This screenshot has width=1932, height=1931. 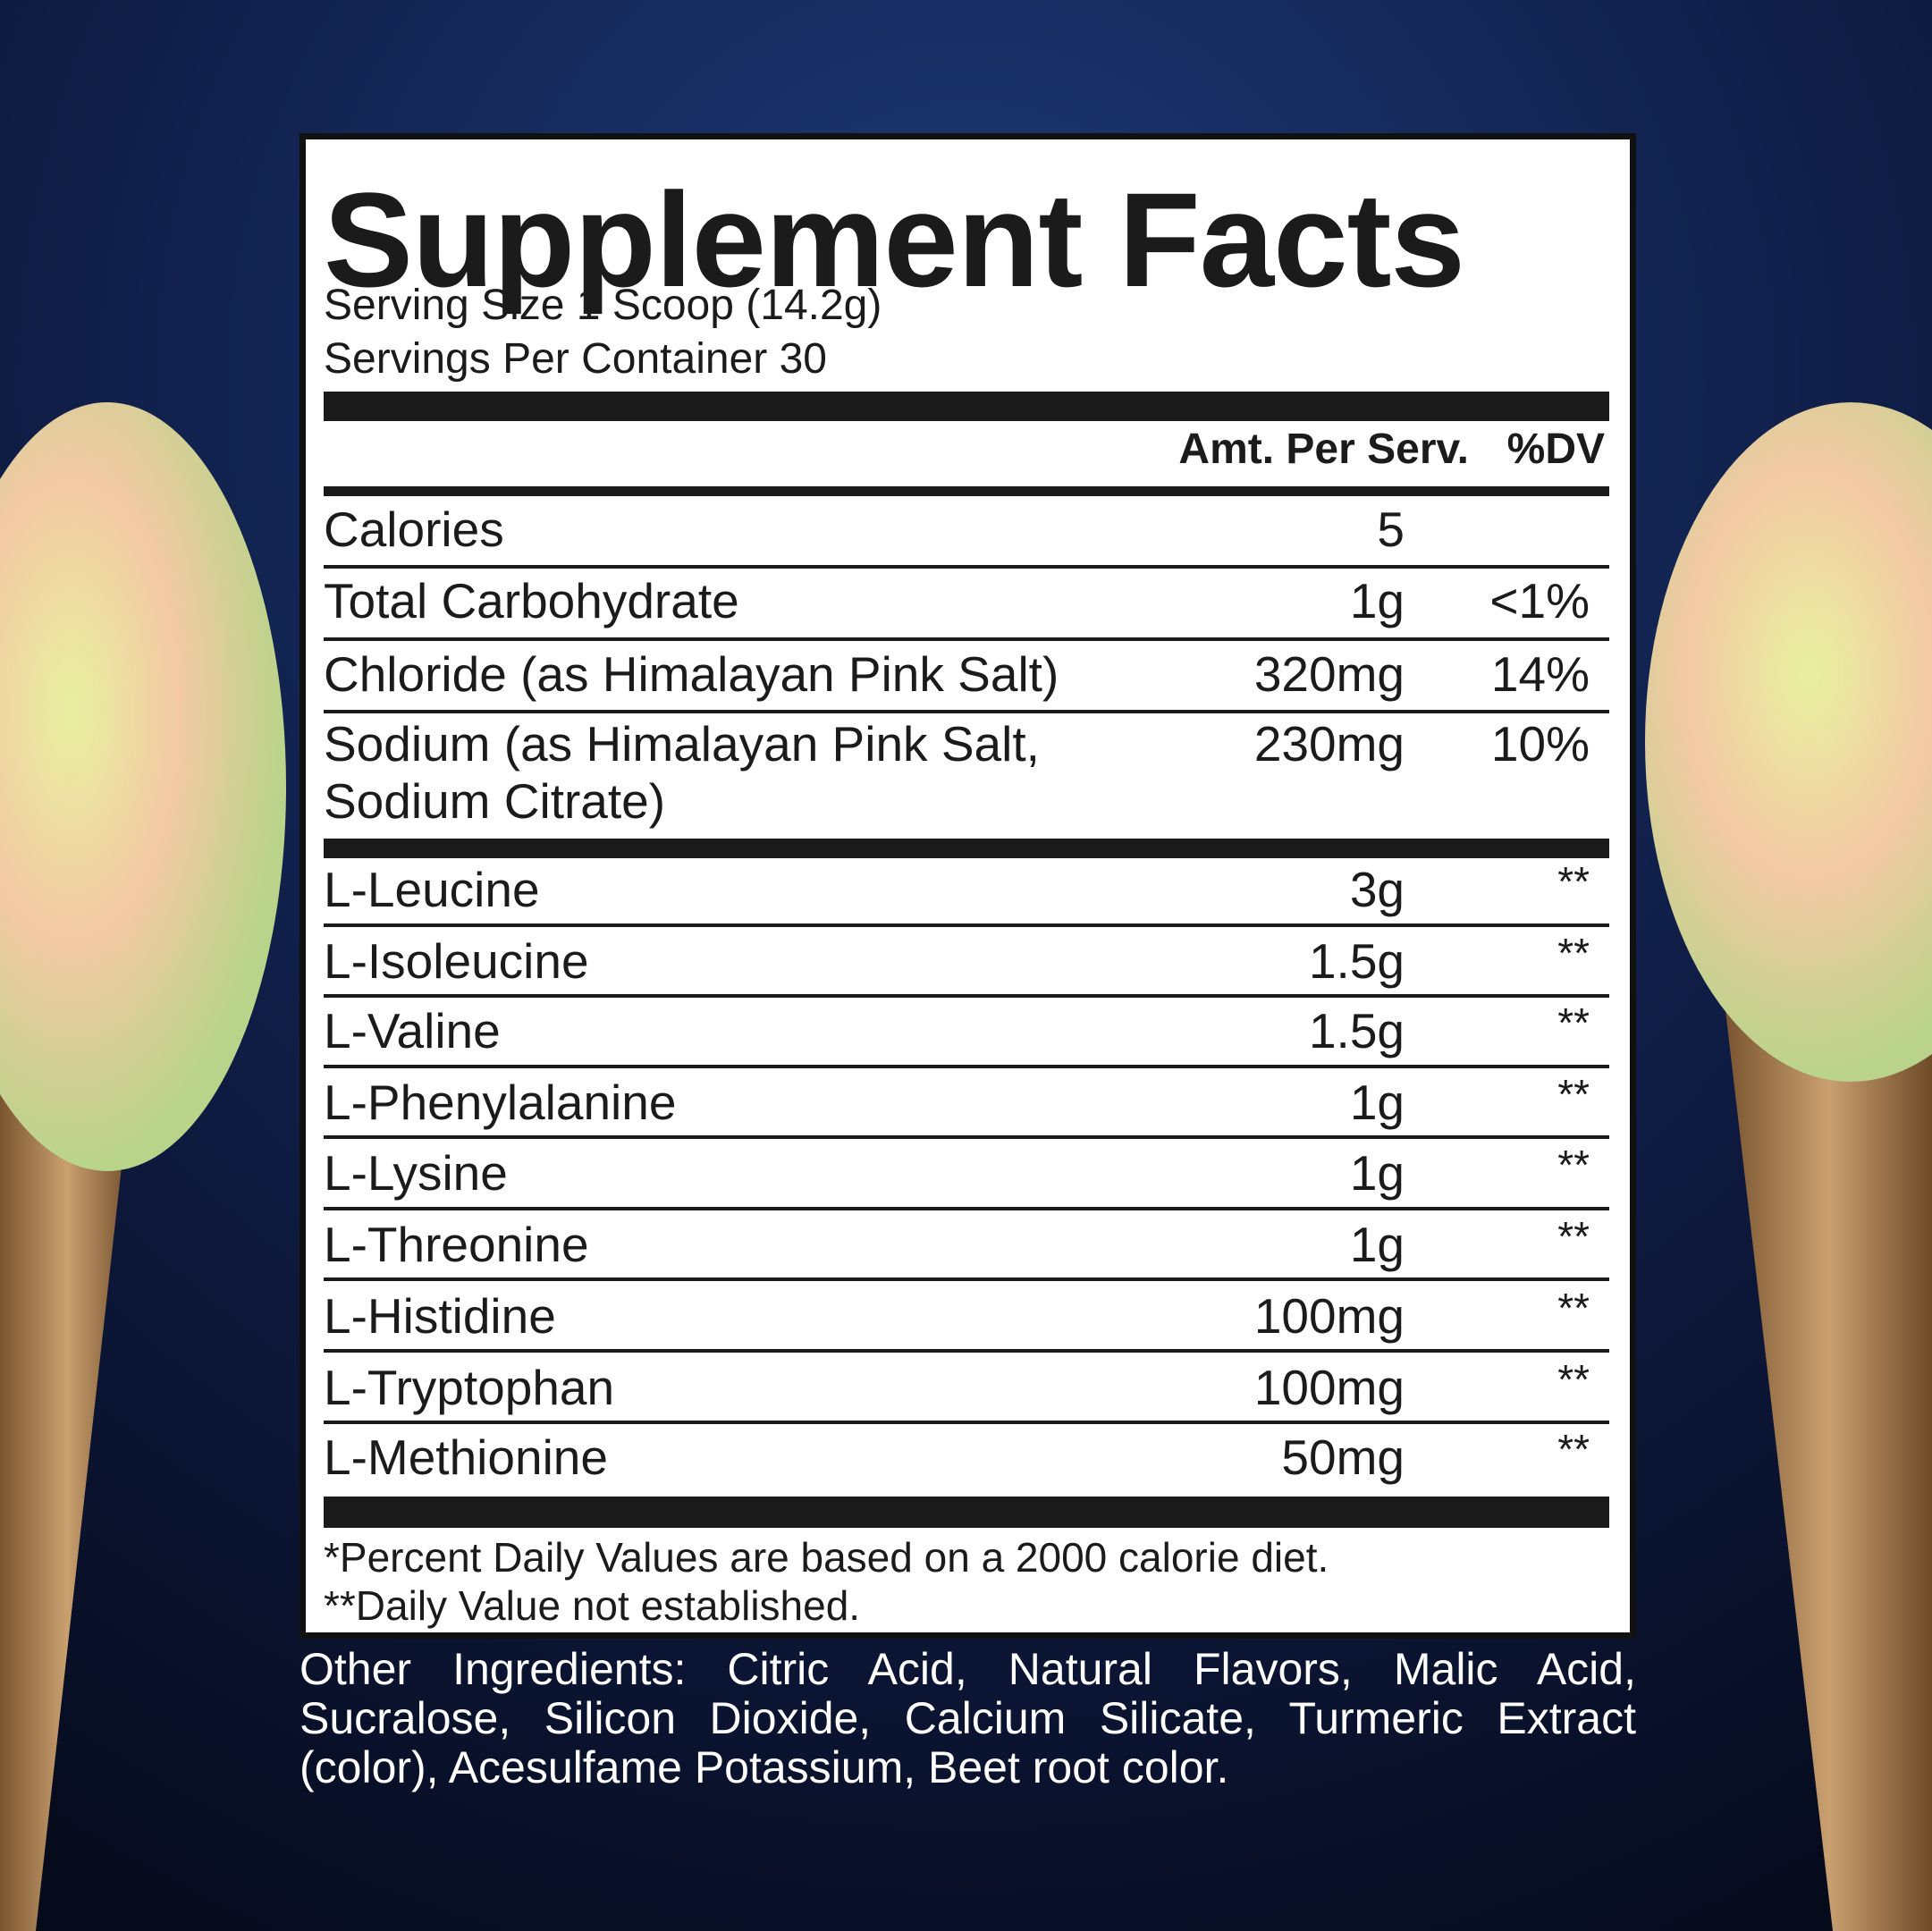 What do you see at coordinates (1329, 674) in the screenshot?
I see `row-amount: 320mg` at bounding box center [1329, 674].